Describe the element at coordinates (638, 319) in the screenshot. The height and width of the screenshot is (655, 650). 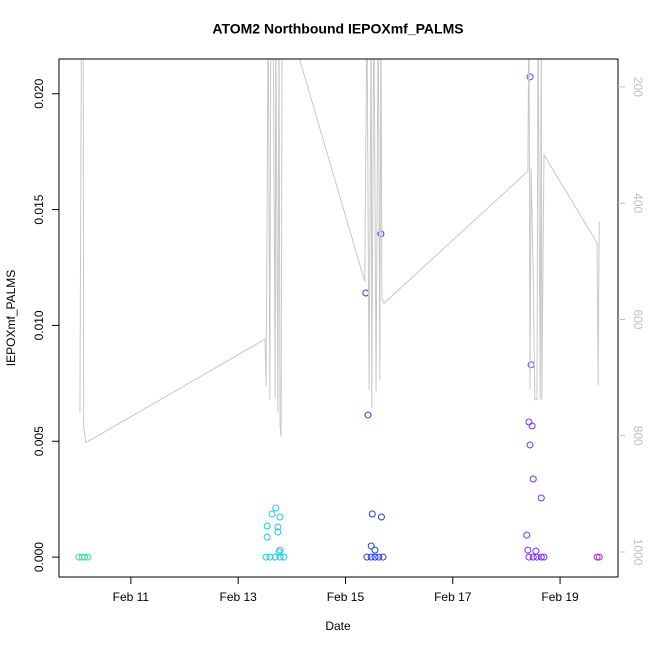
I see `y2-tick-label: 600` at that location.